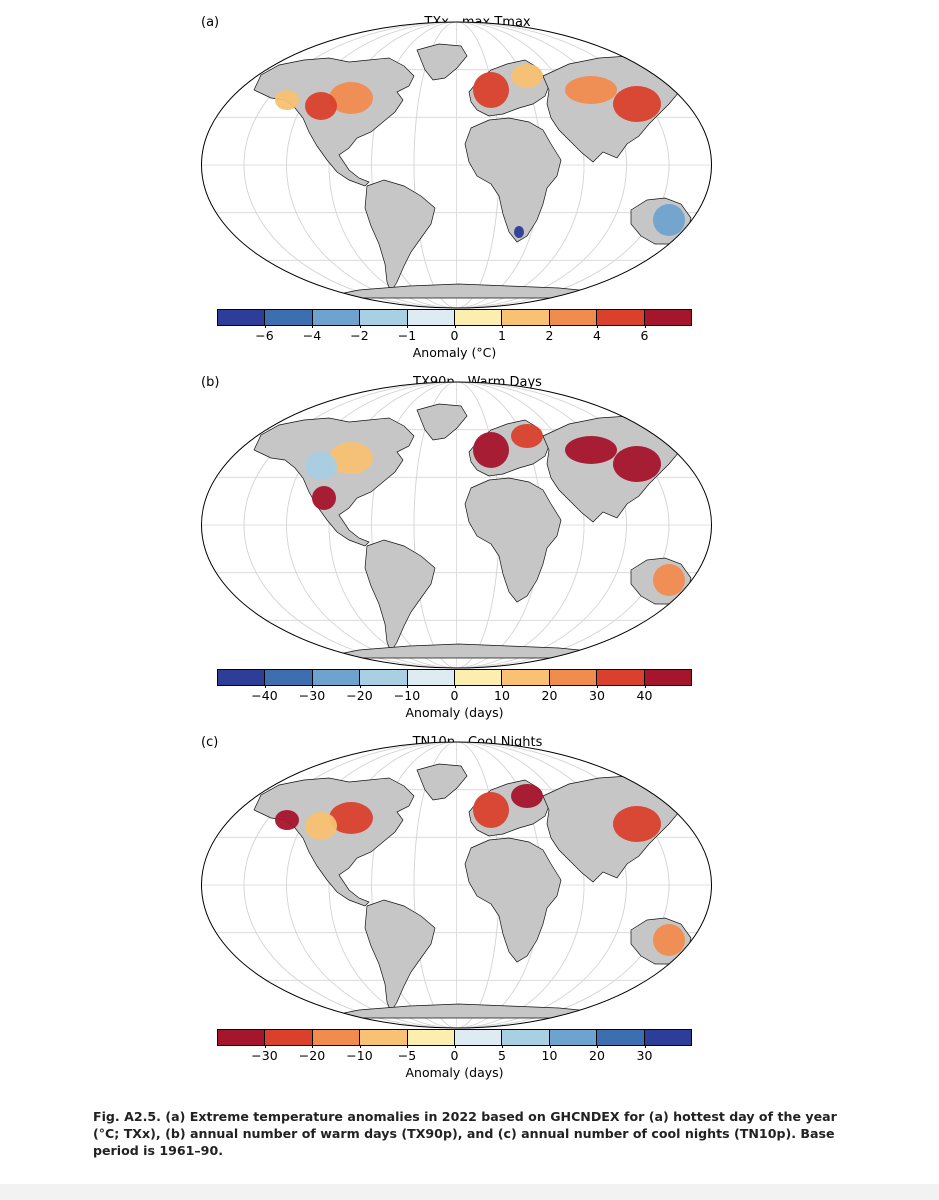 The width and height of the screenshot is (939, 1200). I want to click on colorbar-tick-label: 1, so click(502, 335).